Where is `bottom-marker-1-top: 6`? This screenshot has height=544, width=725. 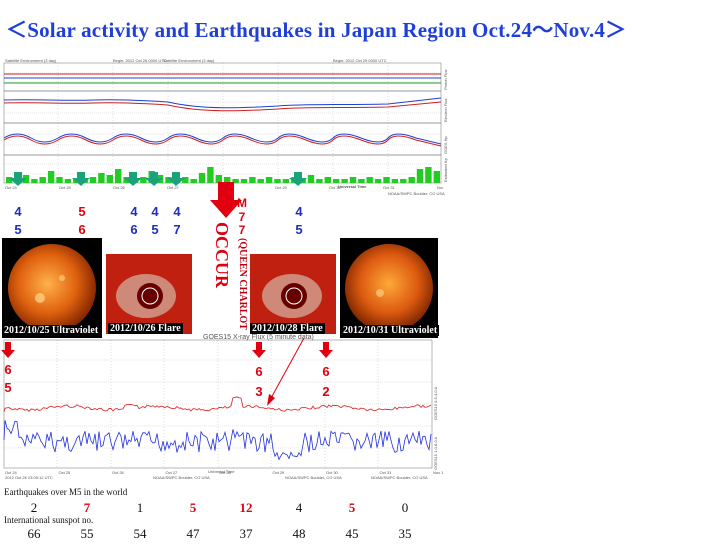
bottom-marker-1-top: 6 is located at coordinates (8, 369).